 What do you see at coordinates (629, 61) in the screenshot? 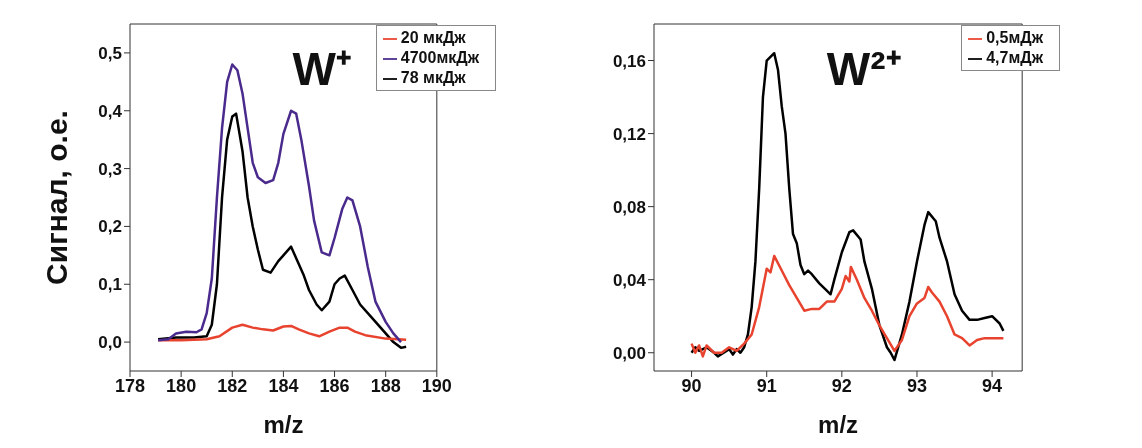
I see `y-tick-label: 0,16` at bounding box center [629, 61].